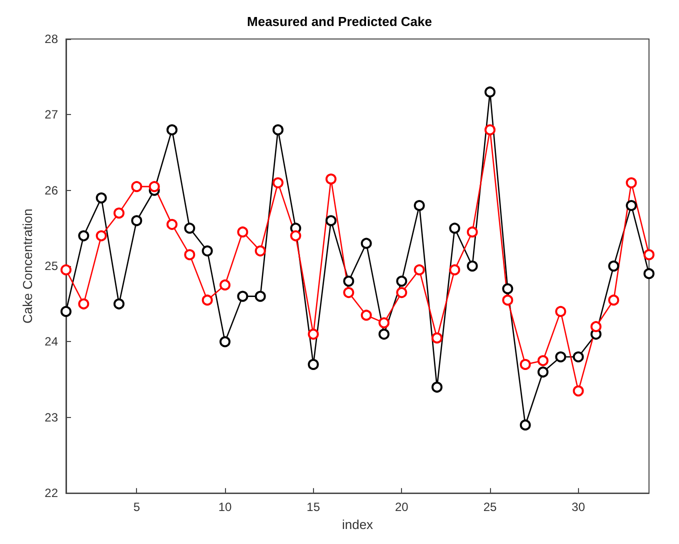  What do you see at coordinates (27, 266) in the screenshot?
I see `y-axis-title: Cake Concentration` at bounding box center [27, 266].